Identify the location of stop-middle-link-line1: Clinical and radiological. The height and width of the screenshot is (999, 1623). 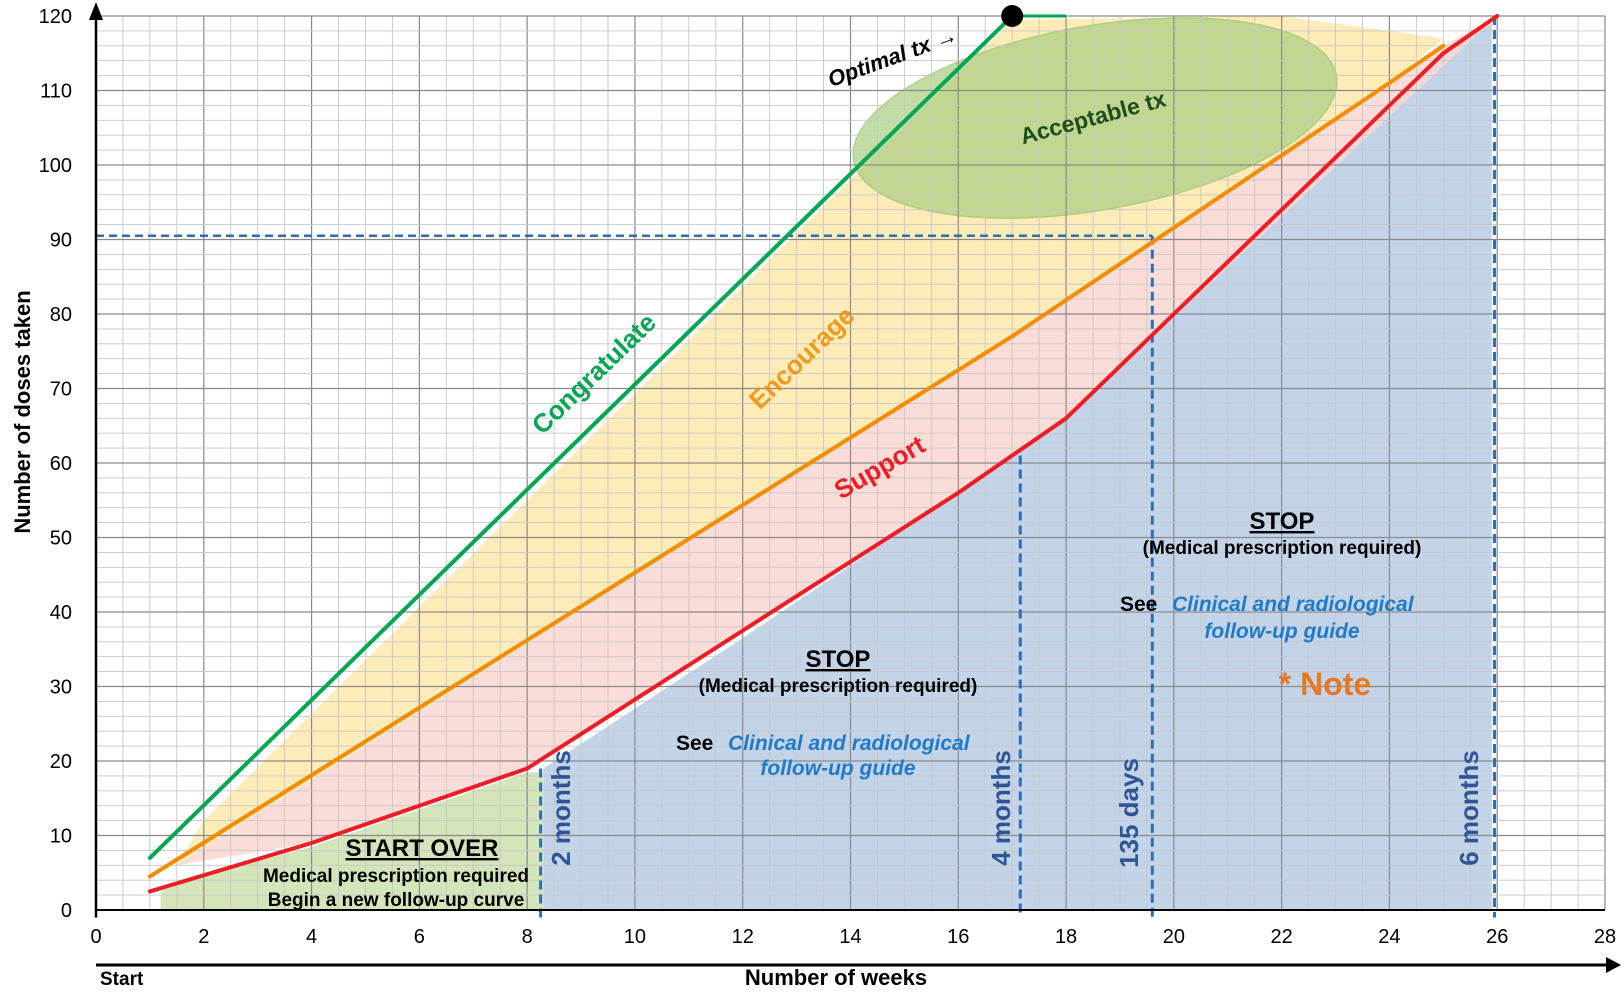
(849, 743).